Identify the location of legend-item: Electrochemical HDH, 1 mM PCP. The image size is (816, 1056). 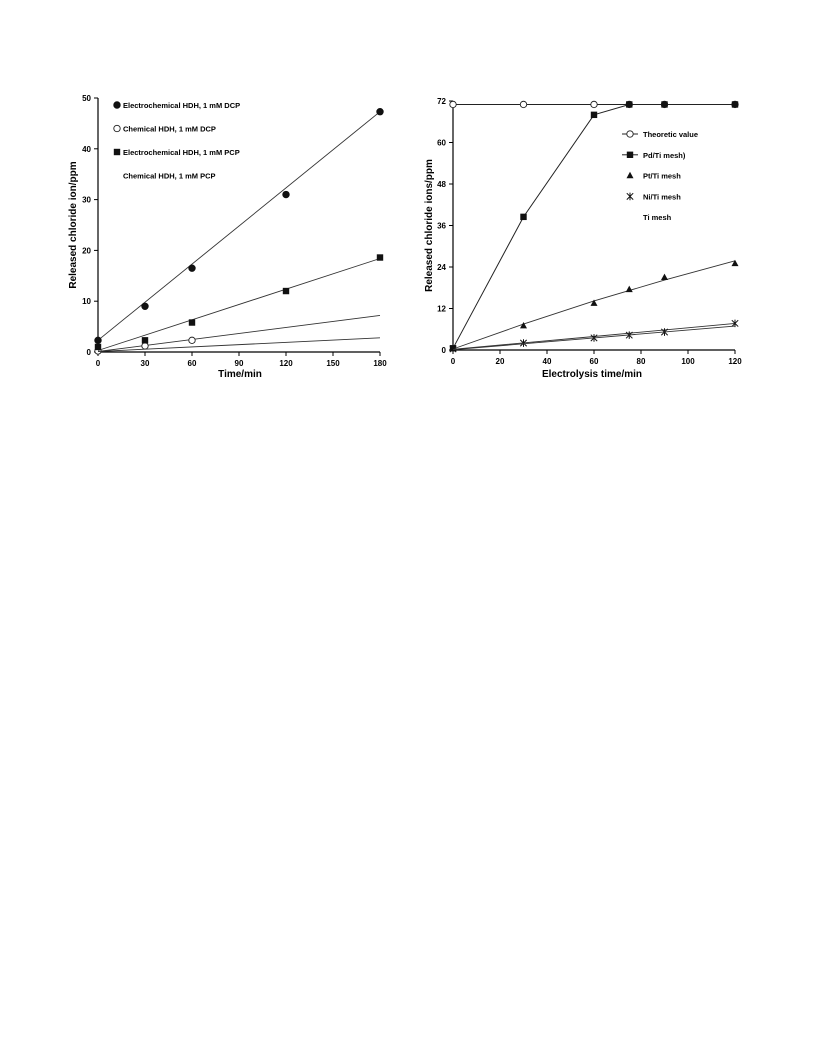
(176, 152).